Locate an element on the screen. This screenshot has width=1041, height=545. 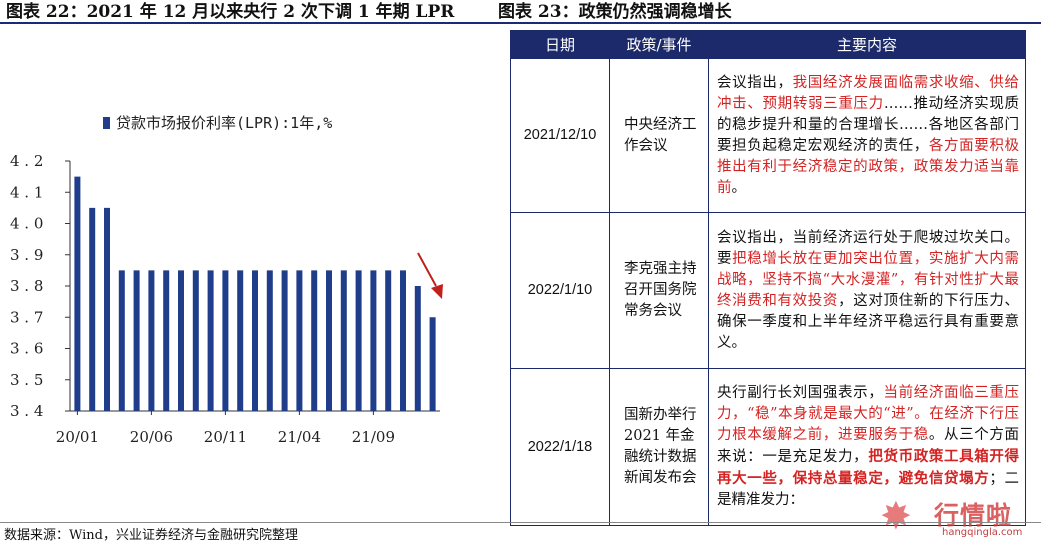
legend-swatch is located at coordinates (106, 123).